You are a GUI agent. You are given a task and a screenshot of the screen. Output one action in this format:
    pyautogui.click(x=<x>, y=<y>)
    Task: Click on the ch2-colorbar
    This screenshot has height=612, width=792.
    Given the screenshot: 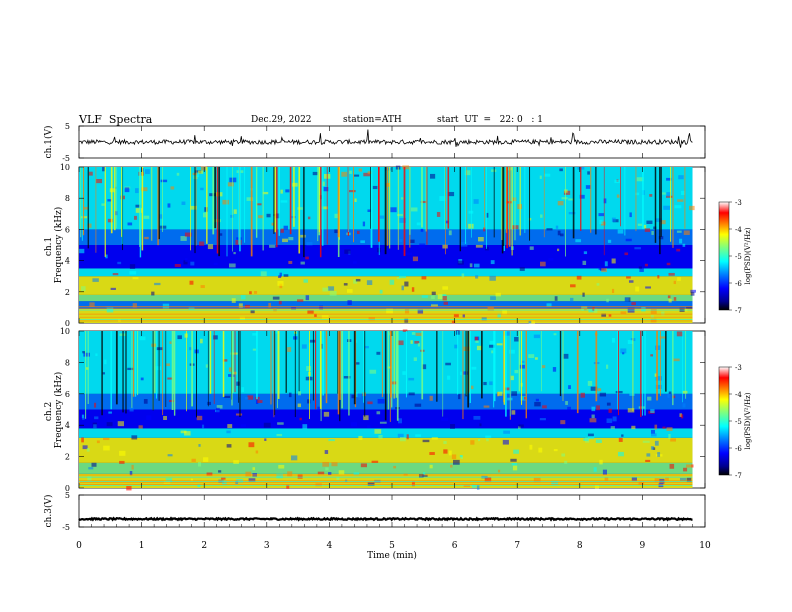 What is the action you would take?
    pyautogui.click(x=724, y=421)
    